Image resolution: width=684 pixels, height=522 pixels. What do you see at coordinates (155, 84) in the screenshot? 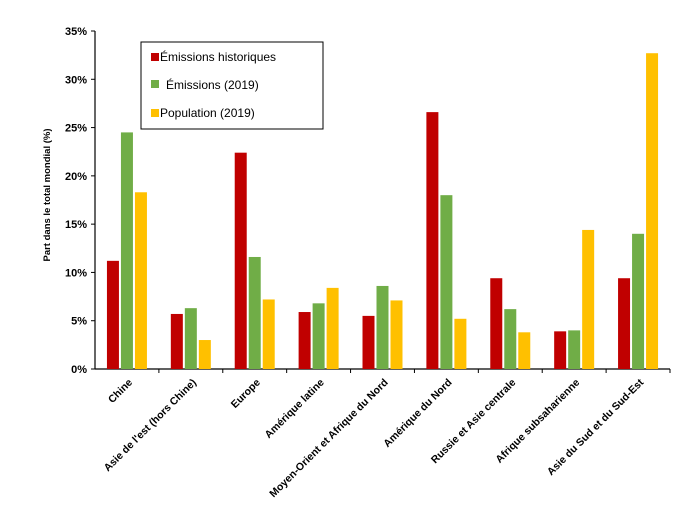
I see `legend-swatch-emissions-2019` at bounding box center [155, 84].